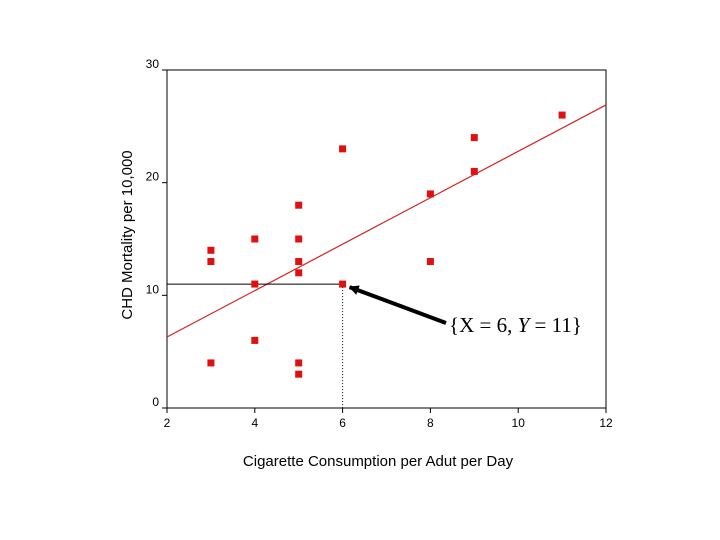  What do you see at coordinates (127, 234) in the screenshot?
I see `y-axis-title: CHD Mortality per 10,000` at bounding box center [127, 234].